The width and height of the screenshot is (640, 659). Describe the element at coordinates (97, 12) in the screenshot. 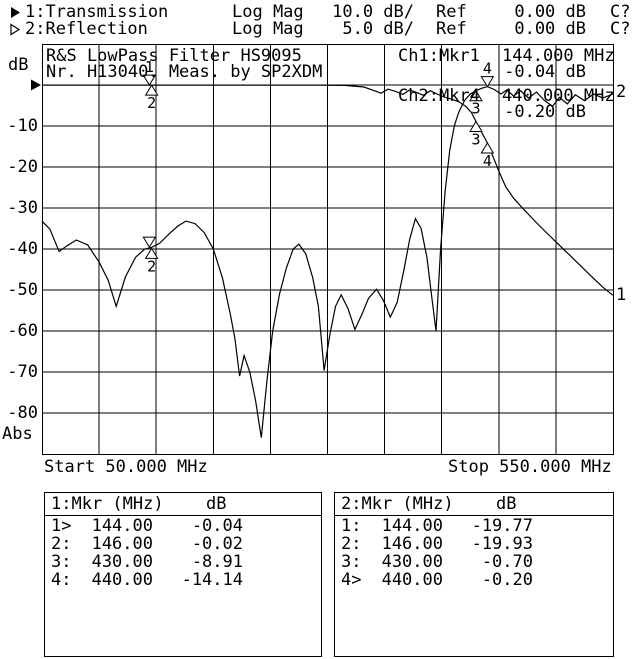

I see `trace1-label: 1:Transmission` at that location.